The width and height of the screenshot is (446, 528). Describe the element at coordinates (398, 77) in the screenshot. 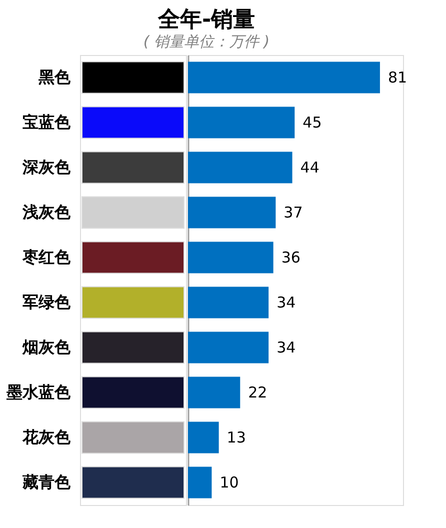

I see `data-label: 81` at that location.